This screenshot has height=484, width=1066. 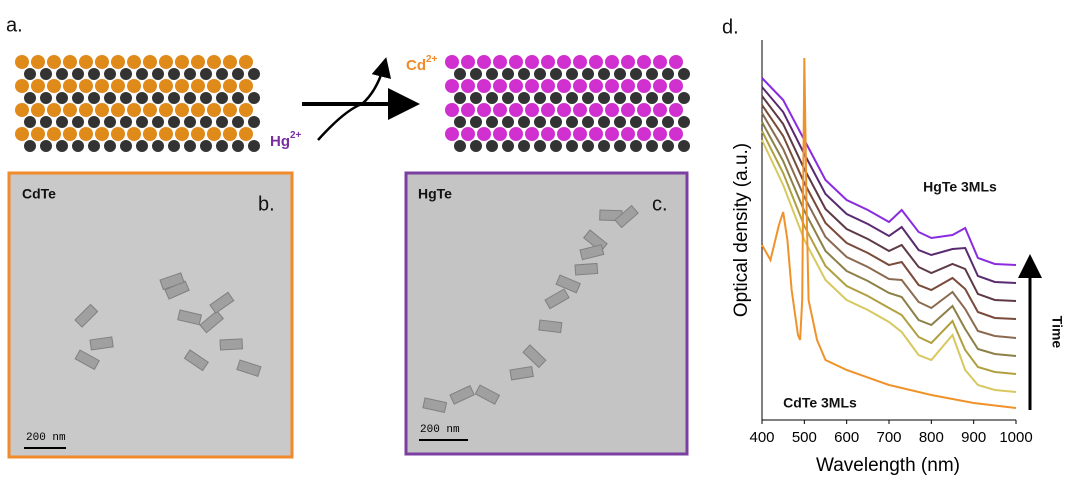 I want to click on annotation: HgTe 3MLs, so click(x=960, y=187).